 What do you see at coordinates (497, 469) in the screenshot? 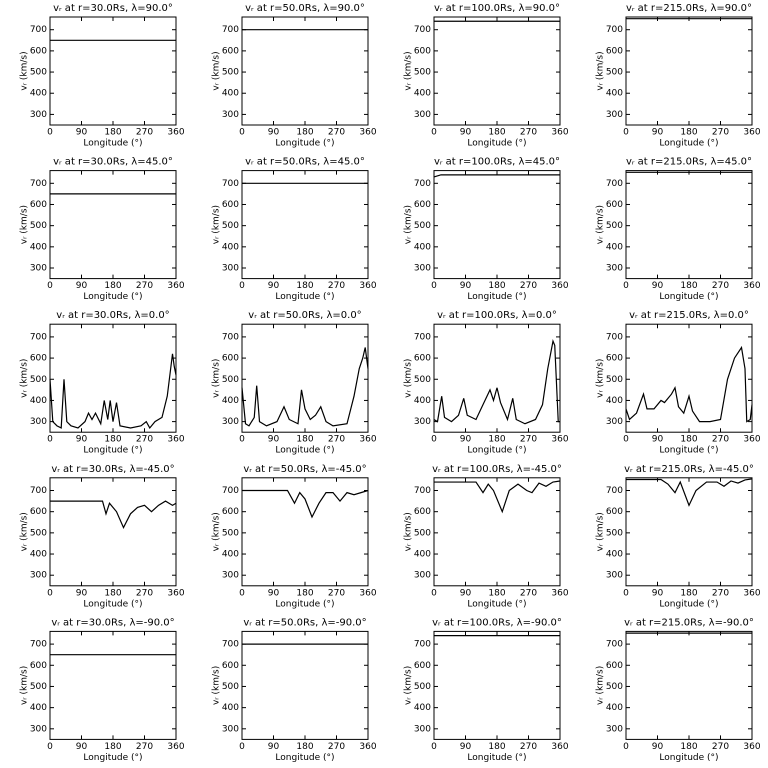
I see `chart-title: vᵣ at r=100.0Rs, λ=-45.0°` at bounding box center [497, 469].